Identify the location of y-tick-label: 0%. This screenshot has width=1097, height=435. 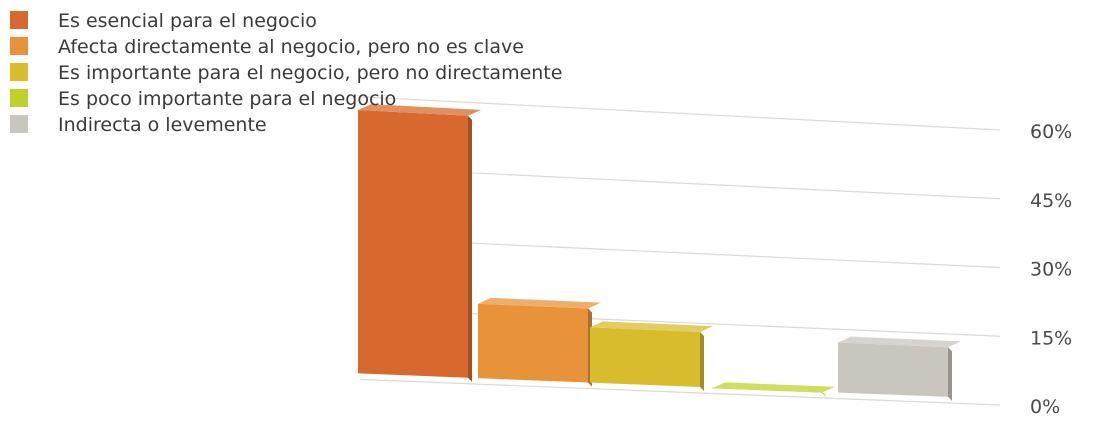
(1045, 407).